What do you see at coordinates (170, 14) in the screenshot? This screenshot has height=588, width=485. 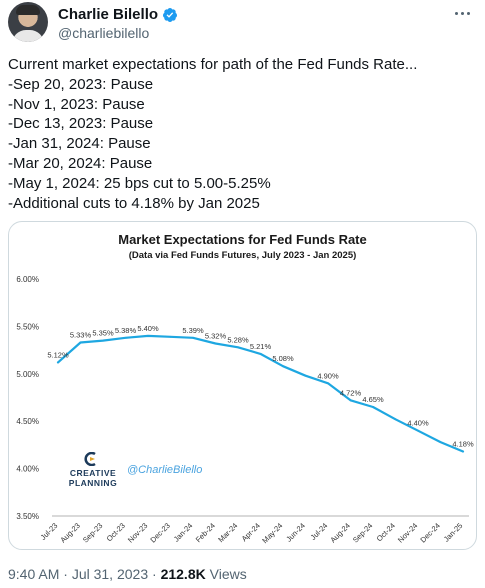 I see `verified-badge-icon` at bounding box center [170, 14].